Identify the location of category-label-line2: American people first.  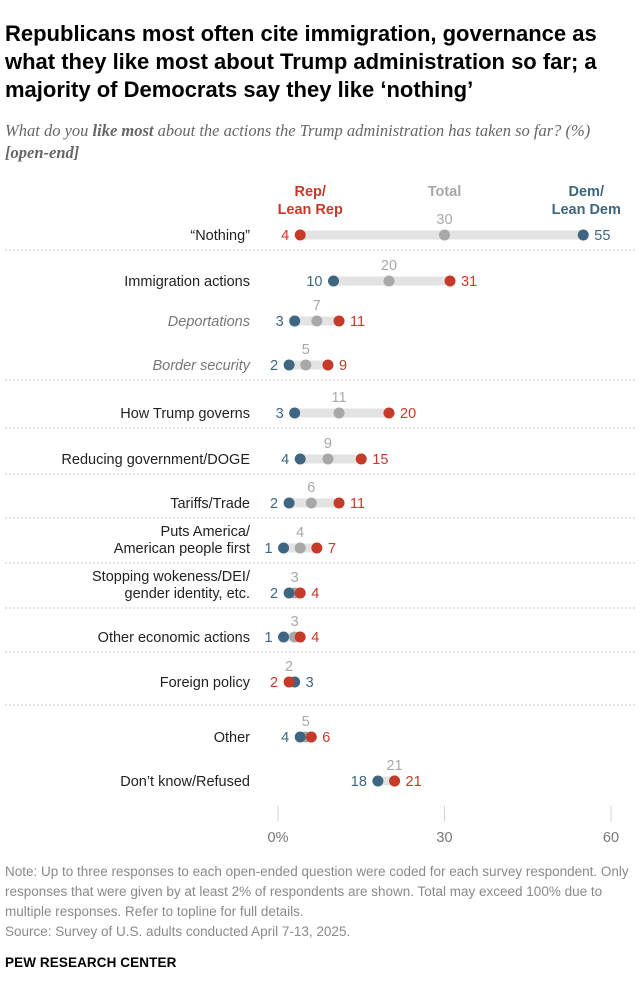
(182, 549).